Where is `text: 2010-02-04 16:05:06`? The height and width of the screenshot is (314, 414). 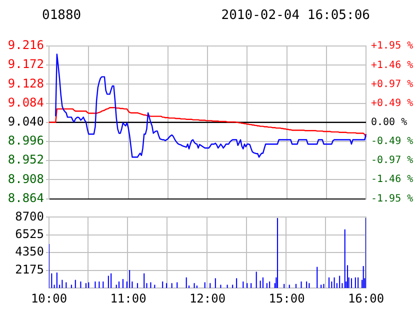 text: 2010-02-04 16:05:06 is located at coordinates (295, 15).